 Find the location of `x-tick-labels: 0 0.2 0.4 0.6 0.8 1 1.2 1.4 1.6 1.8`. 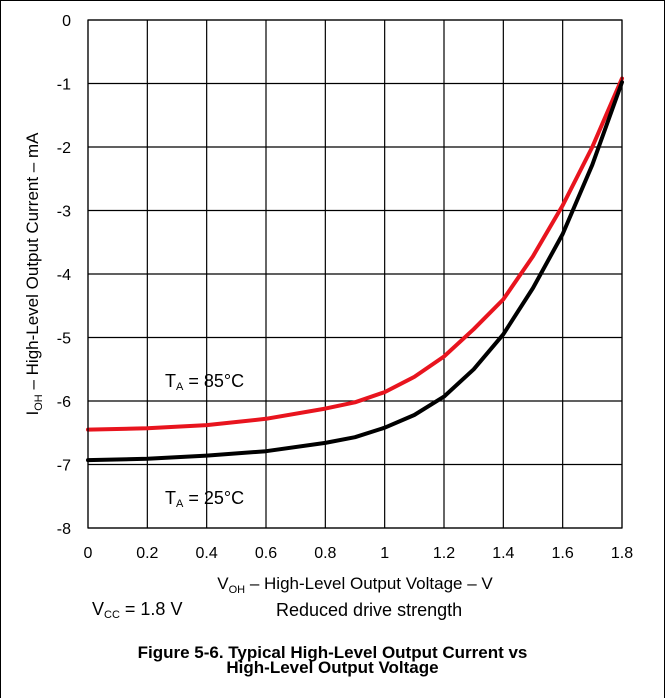

x-tick-labels: 0 0.2 0.4 0.6 0.8 1 1.2 1.4 1.6 1.8 is located at coordinates (359, 553).